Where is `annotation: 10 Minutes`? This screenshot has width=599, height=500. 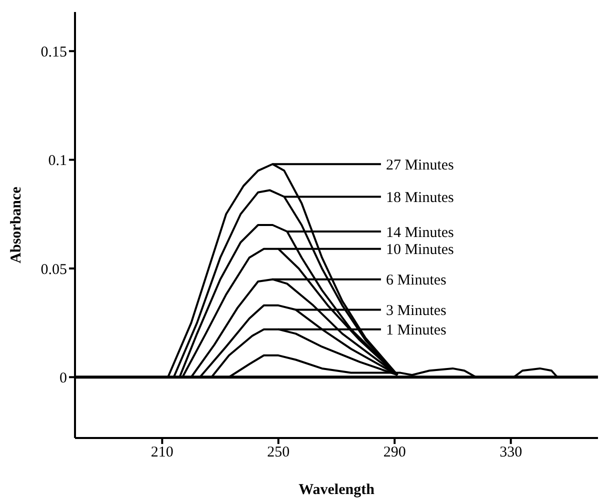
annotation: 10 Minutes is located at coordinates (420, 250).